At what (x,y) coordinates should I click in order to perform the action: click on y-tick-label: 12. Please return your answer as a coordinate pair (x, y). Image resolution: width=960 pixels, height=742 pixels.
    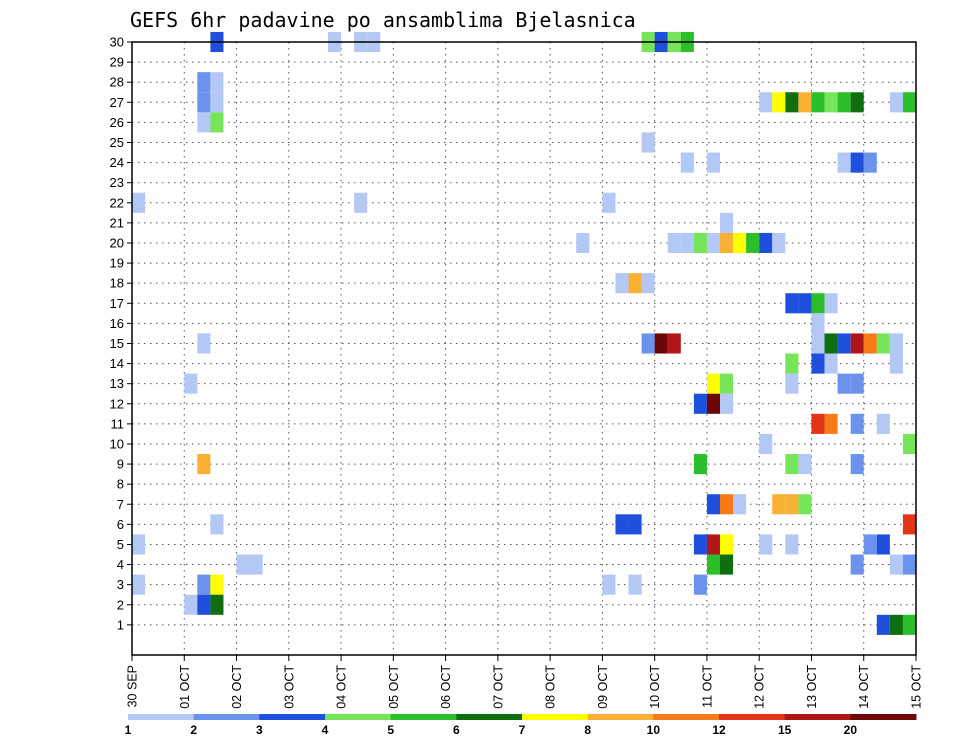
    Looking at the image, I should click on (117, 403).